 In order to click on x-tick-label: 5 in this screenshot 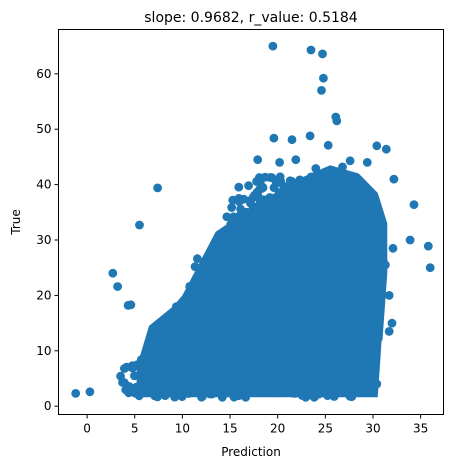, I will do `click(135, 429)`.